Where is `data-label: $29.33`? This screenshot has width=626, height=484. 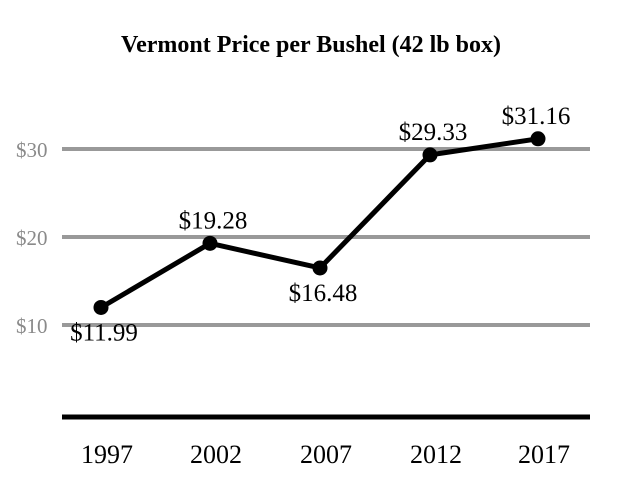 data-label: $29.33 is located at coordinates (433, 132).